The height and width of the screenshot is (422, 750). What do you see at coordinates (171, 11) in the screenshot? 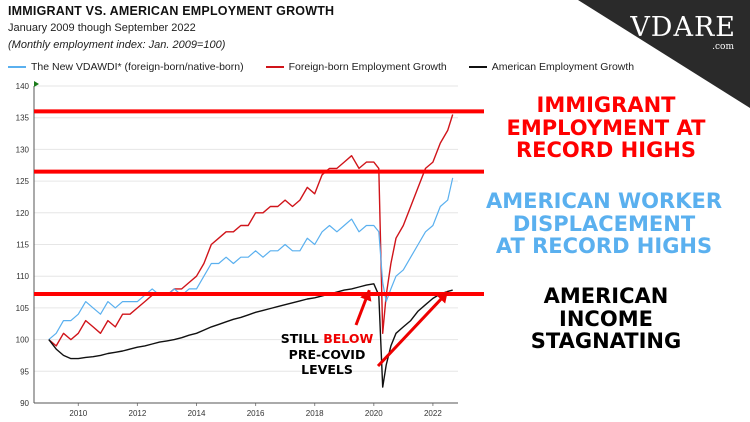
I see `chart-title: IMMIGRANT VS. AMERICAN EMPLOYMENT GROWTH` at bounding box center [171, 11].